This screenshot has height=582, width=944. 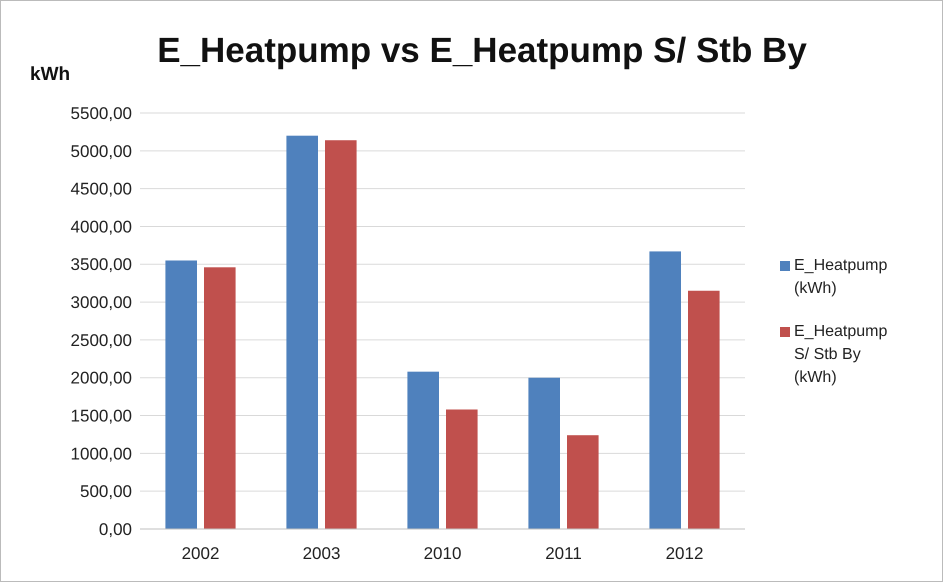 I want to click on y-tick-label: 3500,00, so click(x=101, y=264).